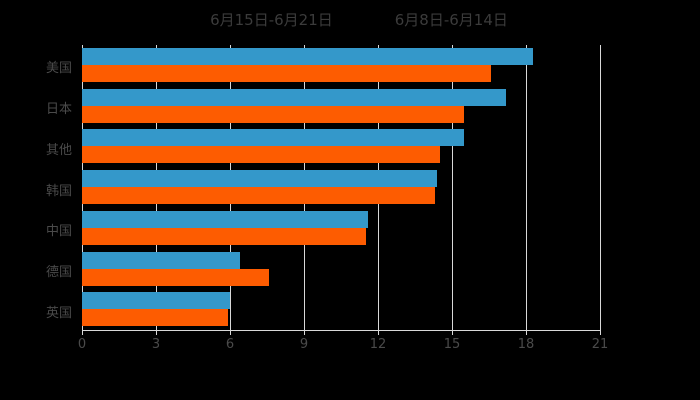  I want to click on chart-legend: 6月15日-6月21日 6月8日-6月14日, so click(350, 20).